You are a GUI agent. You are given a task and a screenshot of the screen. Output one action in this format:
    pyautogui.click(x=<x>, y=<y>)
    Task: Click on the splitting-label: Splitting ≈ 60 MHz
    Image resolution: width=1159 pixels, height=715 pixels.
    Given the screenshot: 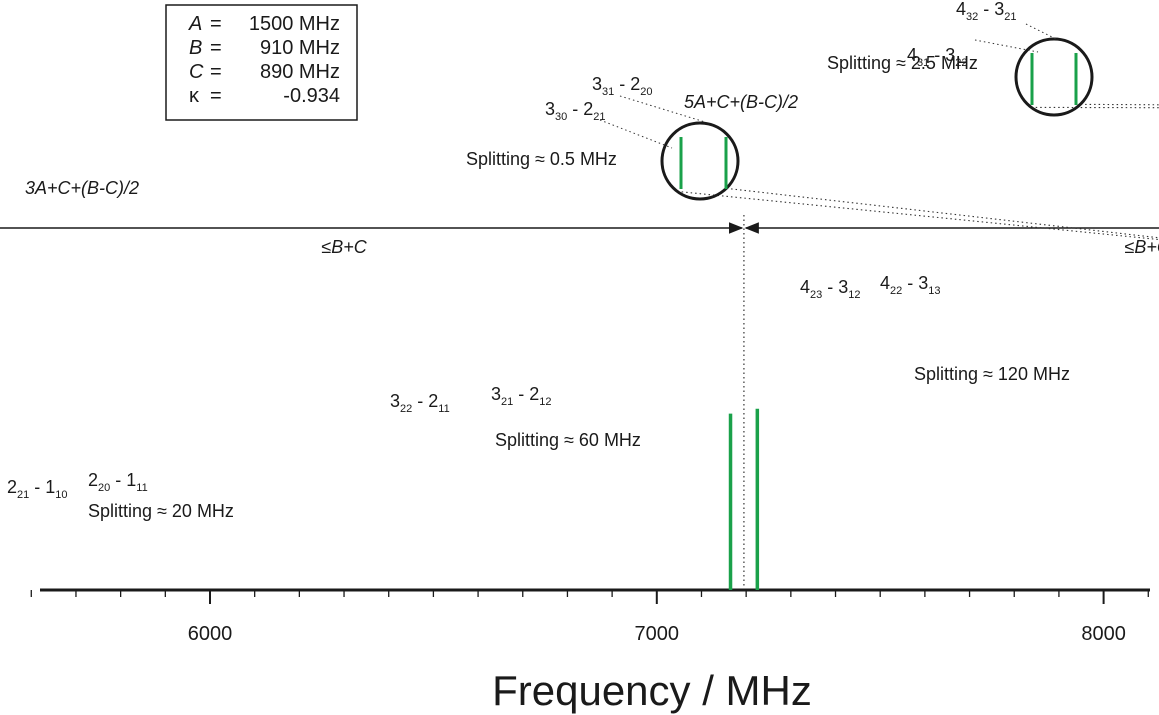 What is the action you would take?
    pyautogui.click(x=568, y=440)
    